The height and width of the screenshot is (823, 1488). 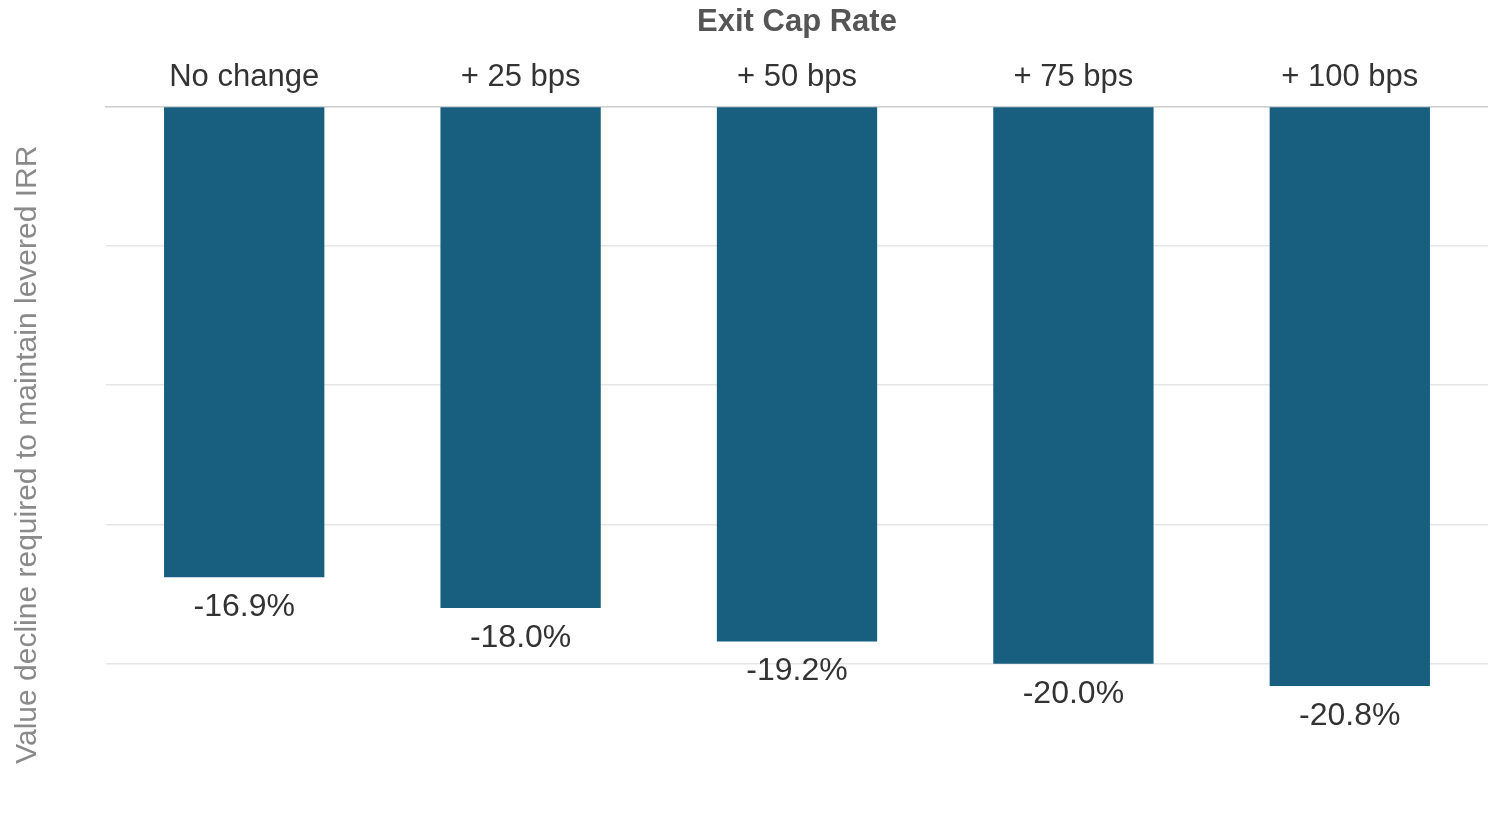 I want to click on data-label: -16.9%, so click(x=244, y=605).